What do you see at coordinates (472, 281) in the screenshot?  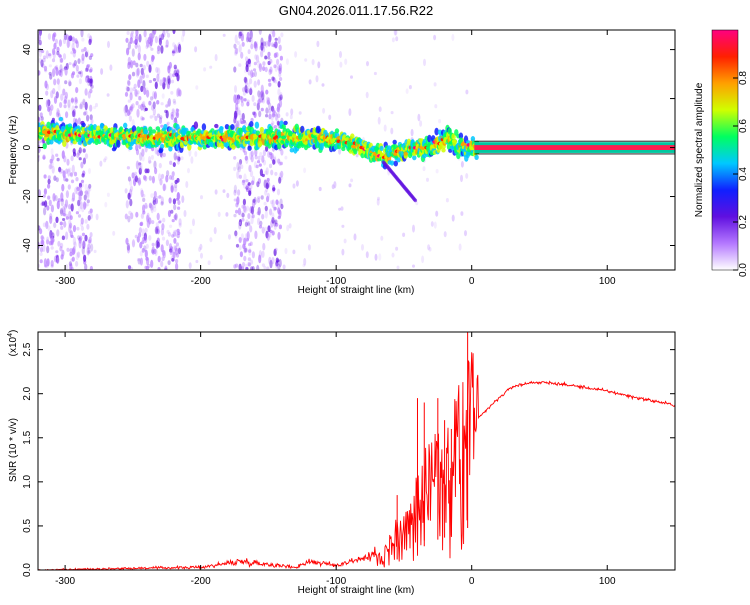 I see `x-tick-label: 0` at bounding box center [472, 281].